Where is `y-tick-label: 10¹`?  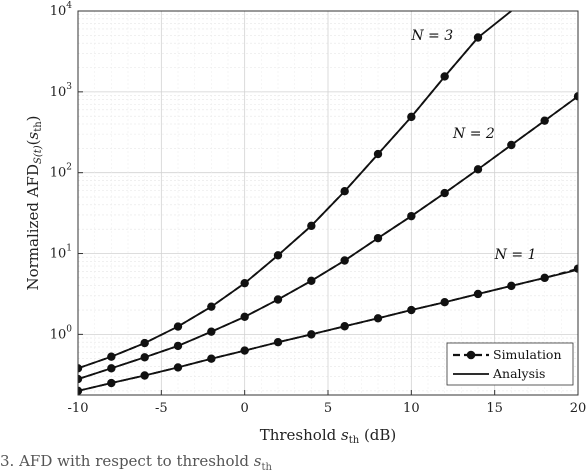 y-tick-label: 10¹ is located at coordinates (61, 253).